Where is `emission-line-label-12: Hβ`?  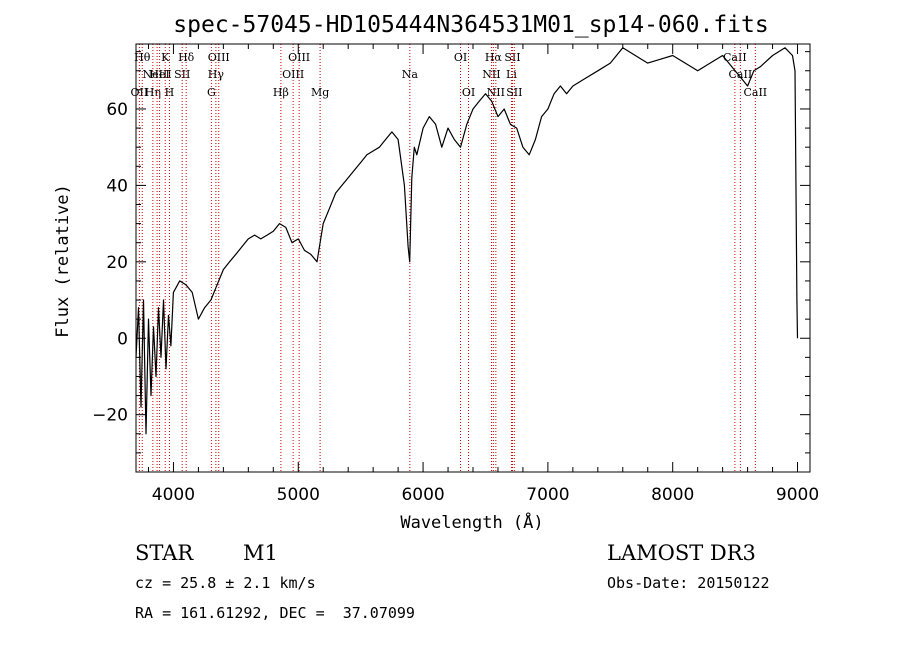
emission-line-label-12: Hβ is located at coordinates (281, 92).